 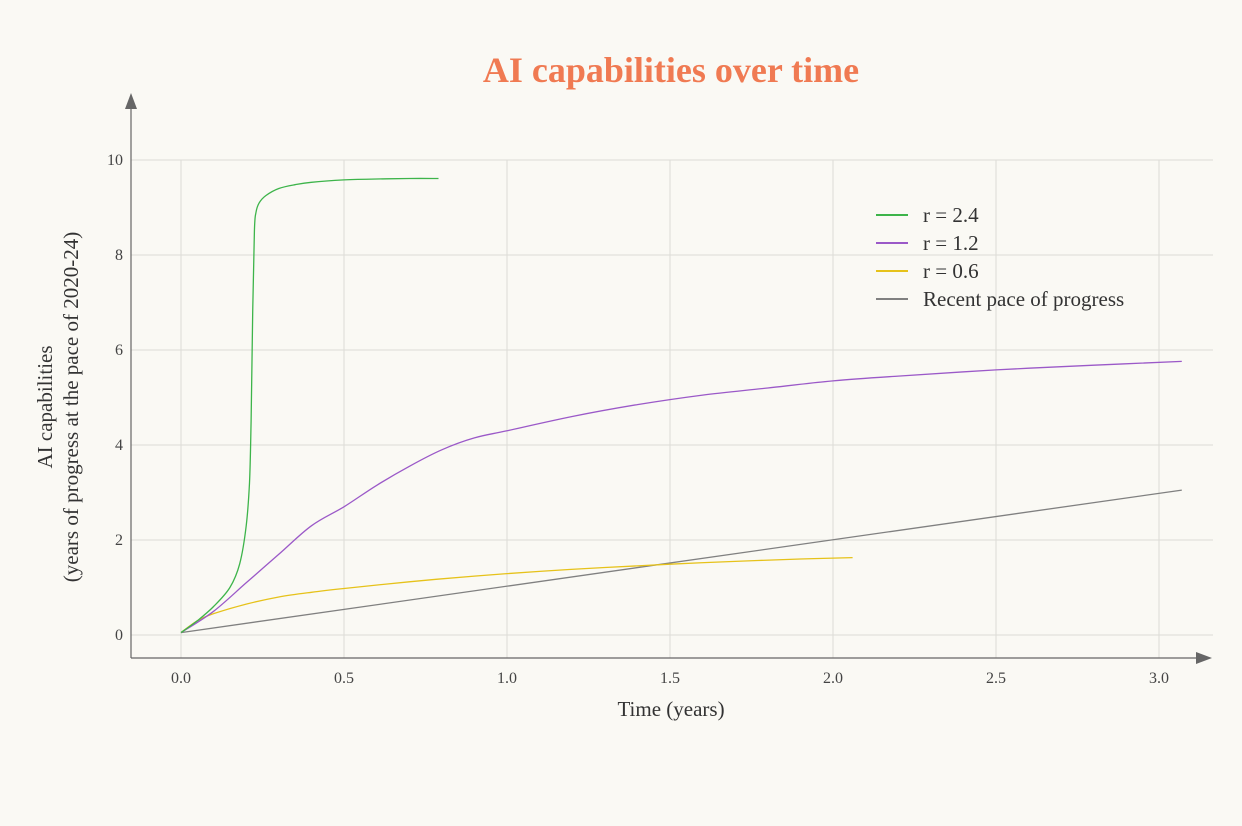 I want to click on y-tick-label: 2, so click(x=119, y=540).